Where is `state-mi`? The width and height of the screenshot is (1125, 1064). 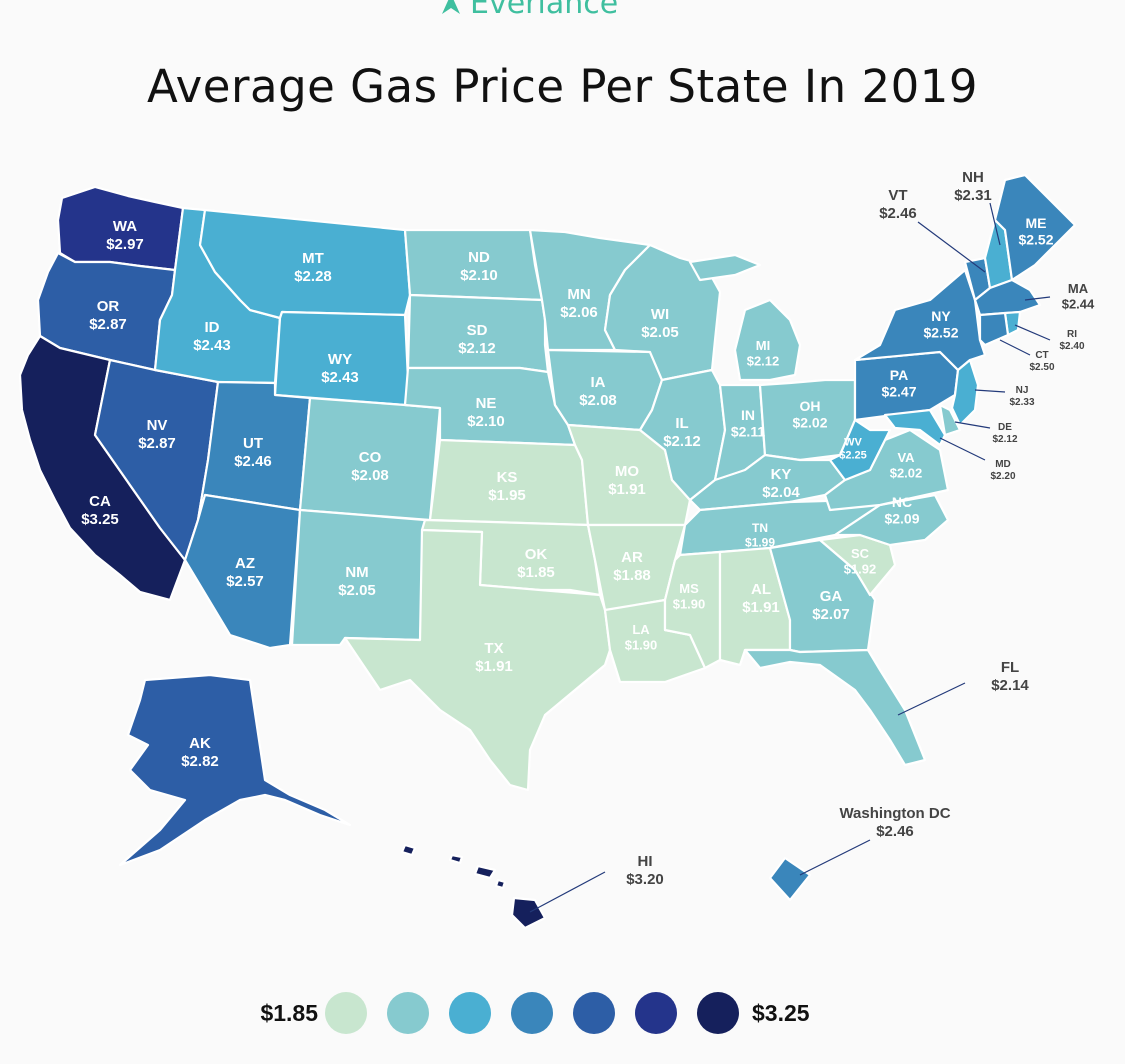 state-mi is located at coordinates (745, 317).